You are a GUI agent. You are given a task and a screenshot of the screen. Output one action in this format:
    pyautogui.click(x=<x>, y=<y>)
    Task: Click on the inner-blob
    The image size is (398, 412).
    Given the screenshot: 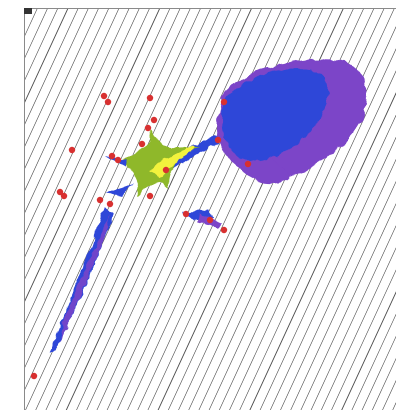 What is the action you would take?
    pyautogui.click(x=274, y=115)
    